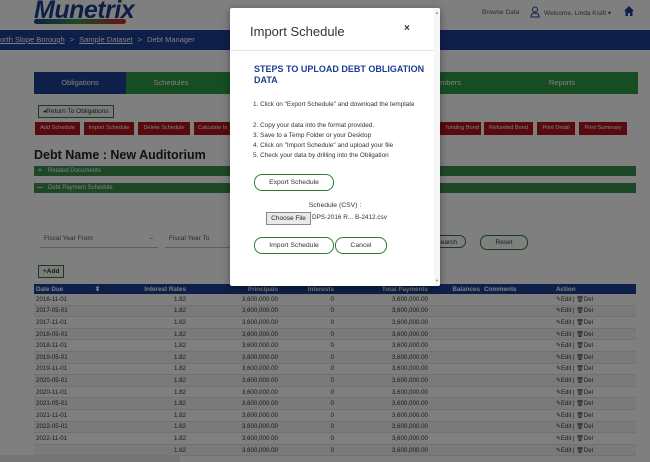 This screenshot has width=650, height=462. What do you see at coordinates (335, 205) in the screenshot?
I see `csv-label: Schedule (CSV) :` at bounding box center [335, 205].